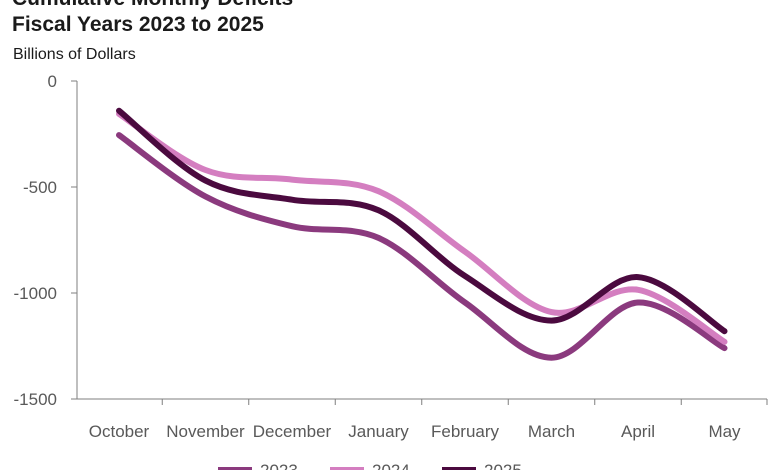 This screenshot has height=470, width=780. Describe the element at coordinates (391, 465) in the screenshot. I see `legend-label-2024: 2024` at that location.